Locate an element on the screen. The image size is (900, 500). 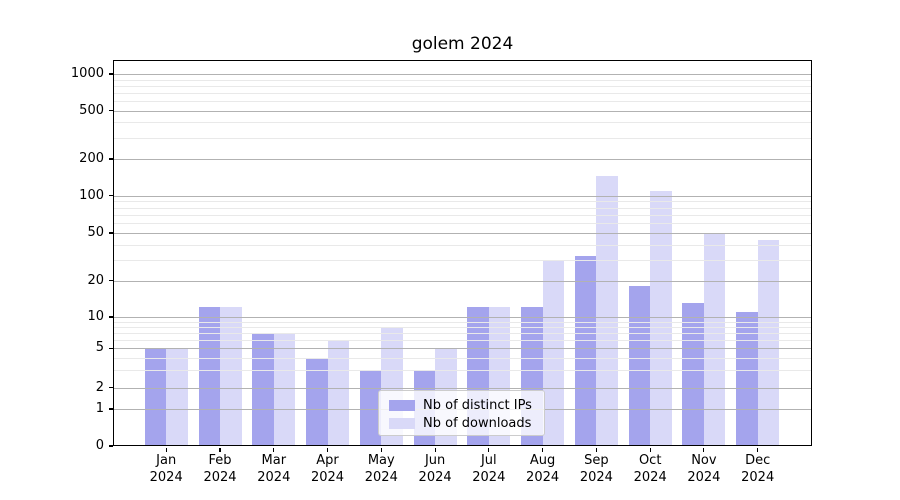
x-tick-label: Nov 2024 is located at coordinates (704, 469).